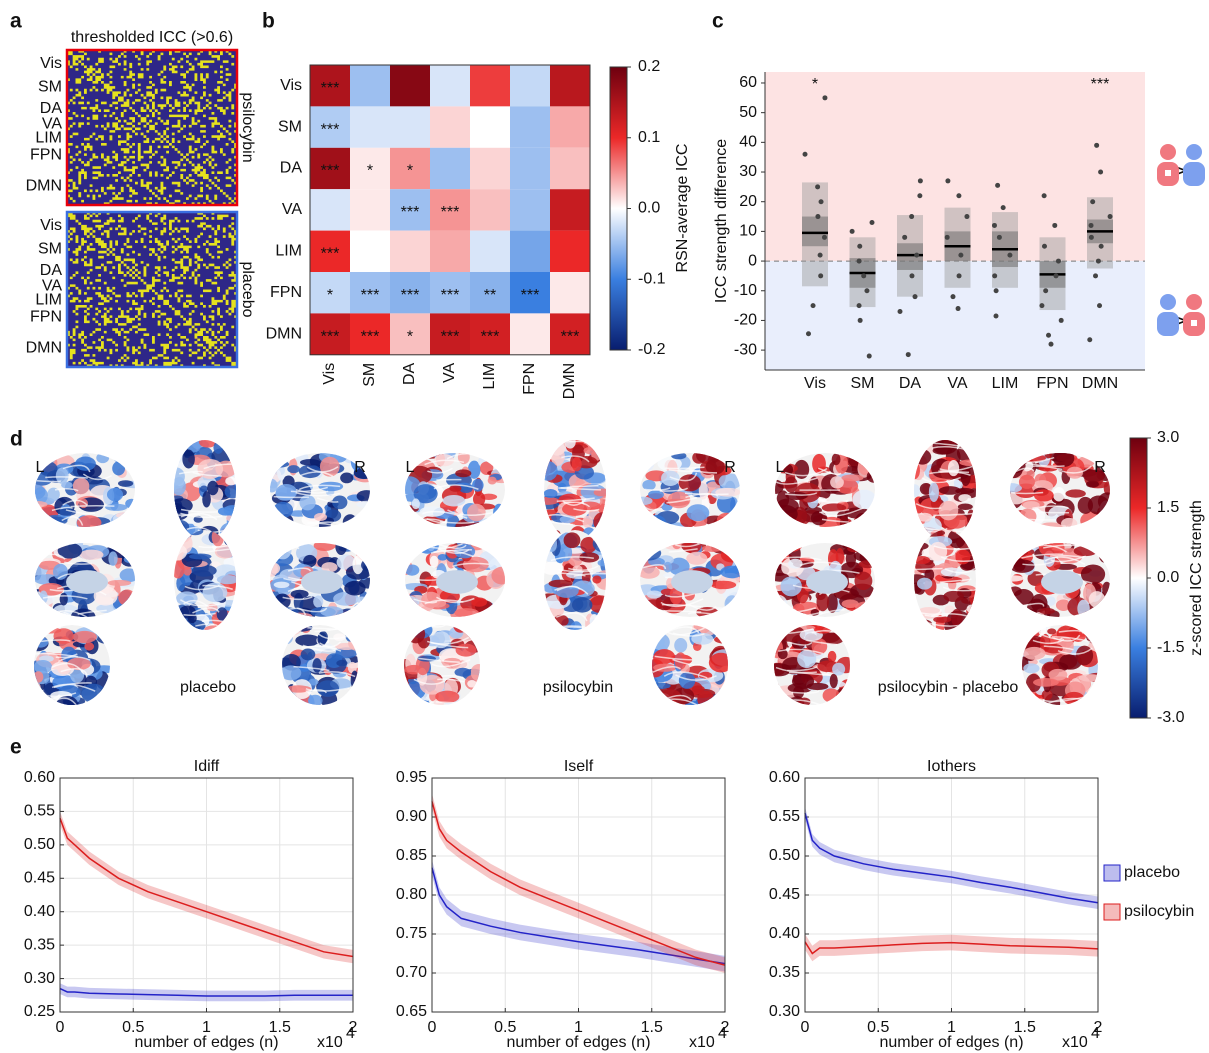  Describe the element at coordinates (748, 201) in the screenshot. I see `y-tick-label: 20` at that location.